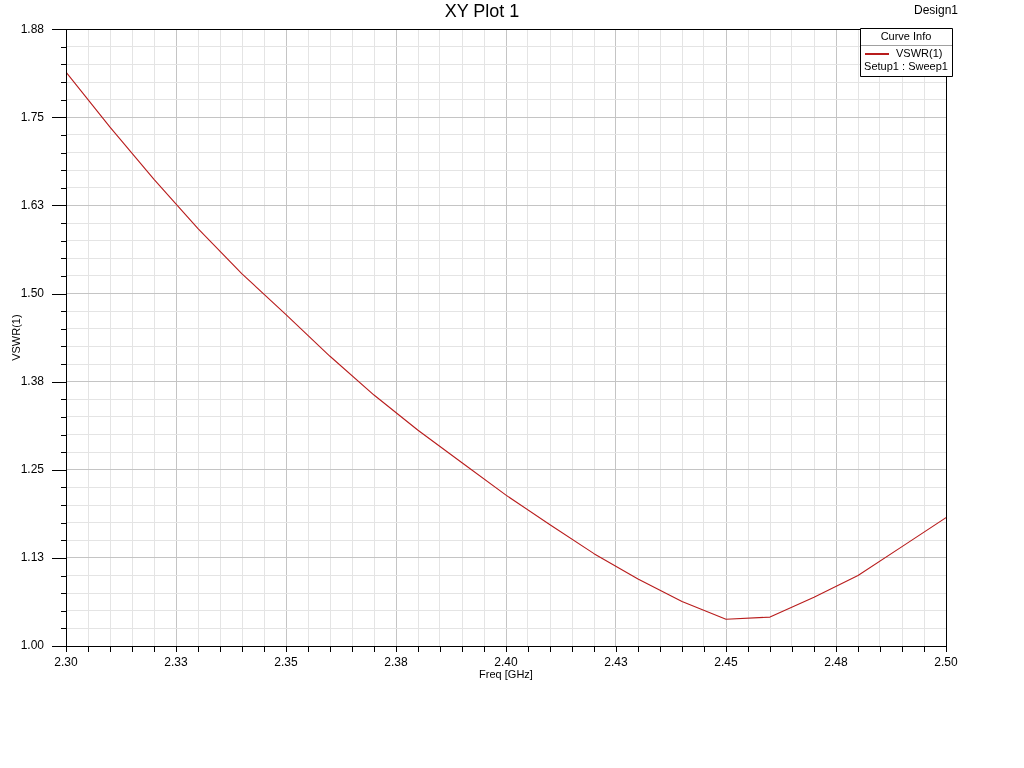 The width and height of the screenshot is (1024, 768). What do you see at coordinates (506, 674) in the screenshot?
I see `x-axis-title: Freq [GHz]` at bounding box center [506, 674].